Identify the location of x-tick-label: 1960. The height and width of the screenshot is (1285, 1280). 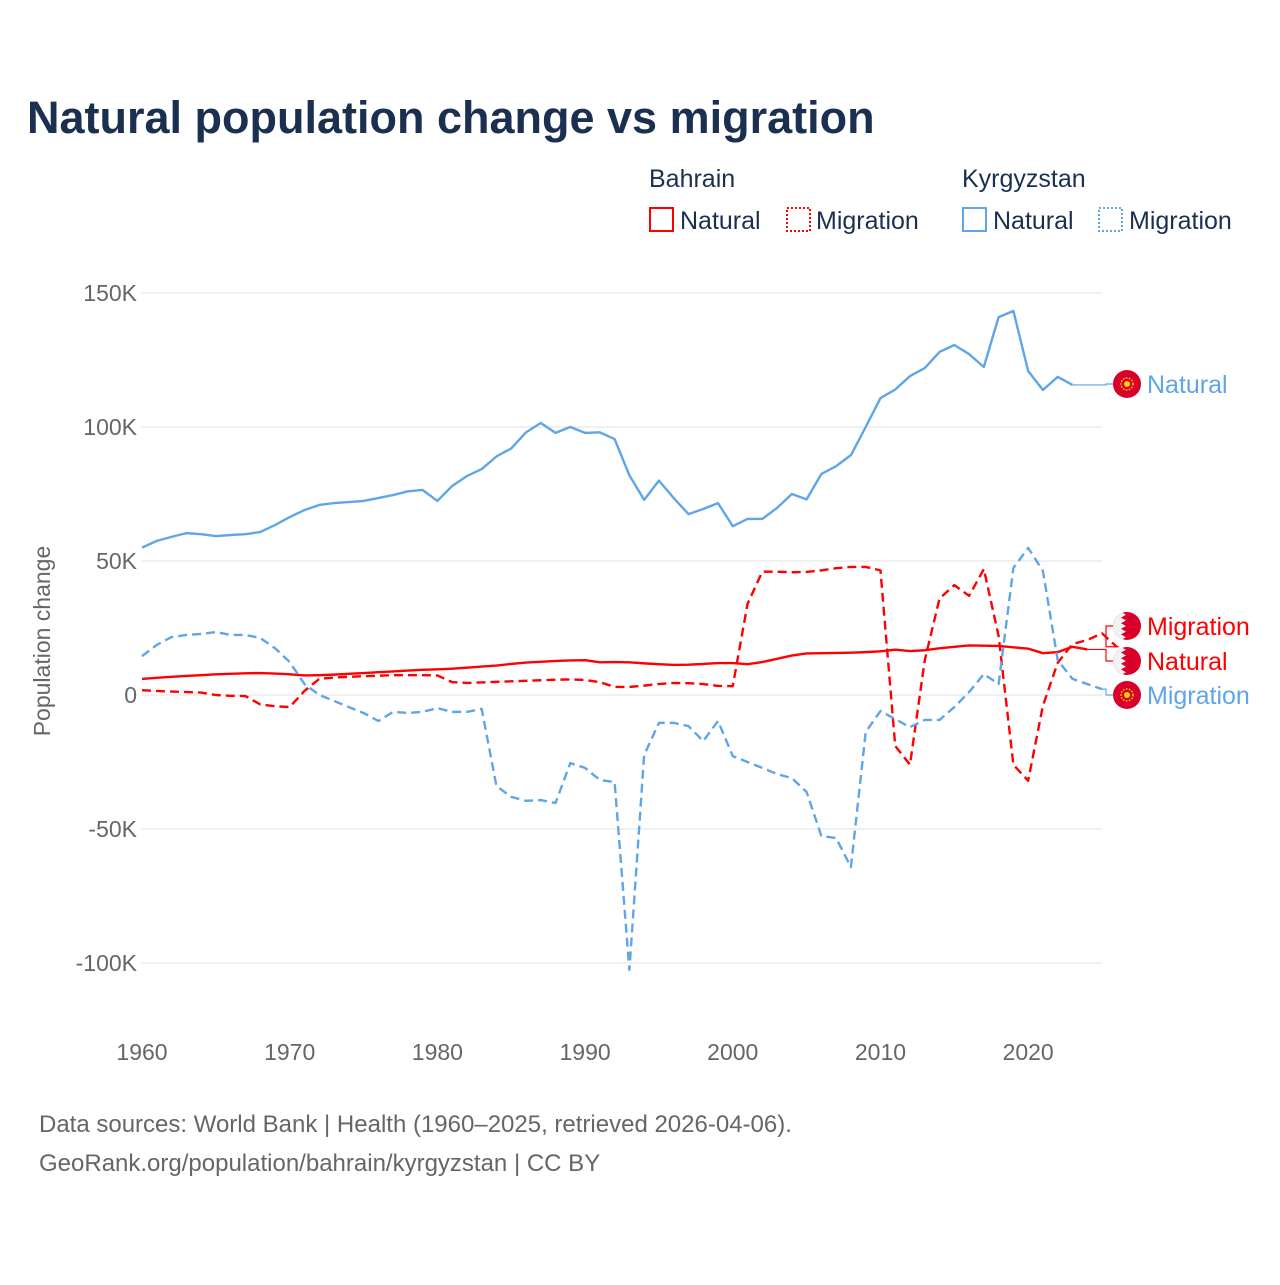
(141, 1052).